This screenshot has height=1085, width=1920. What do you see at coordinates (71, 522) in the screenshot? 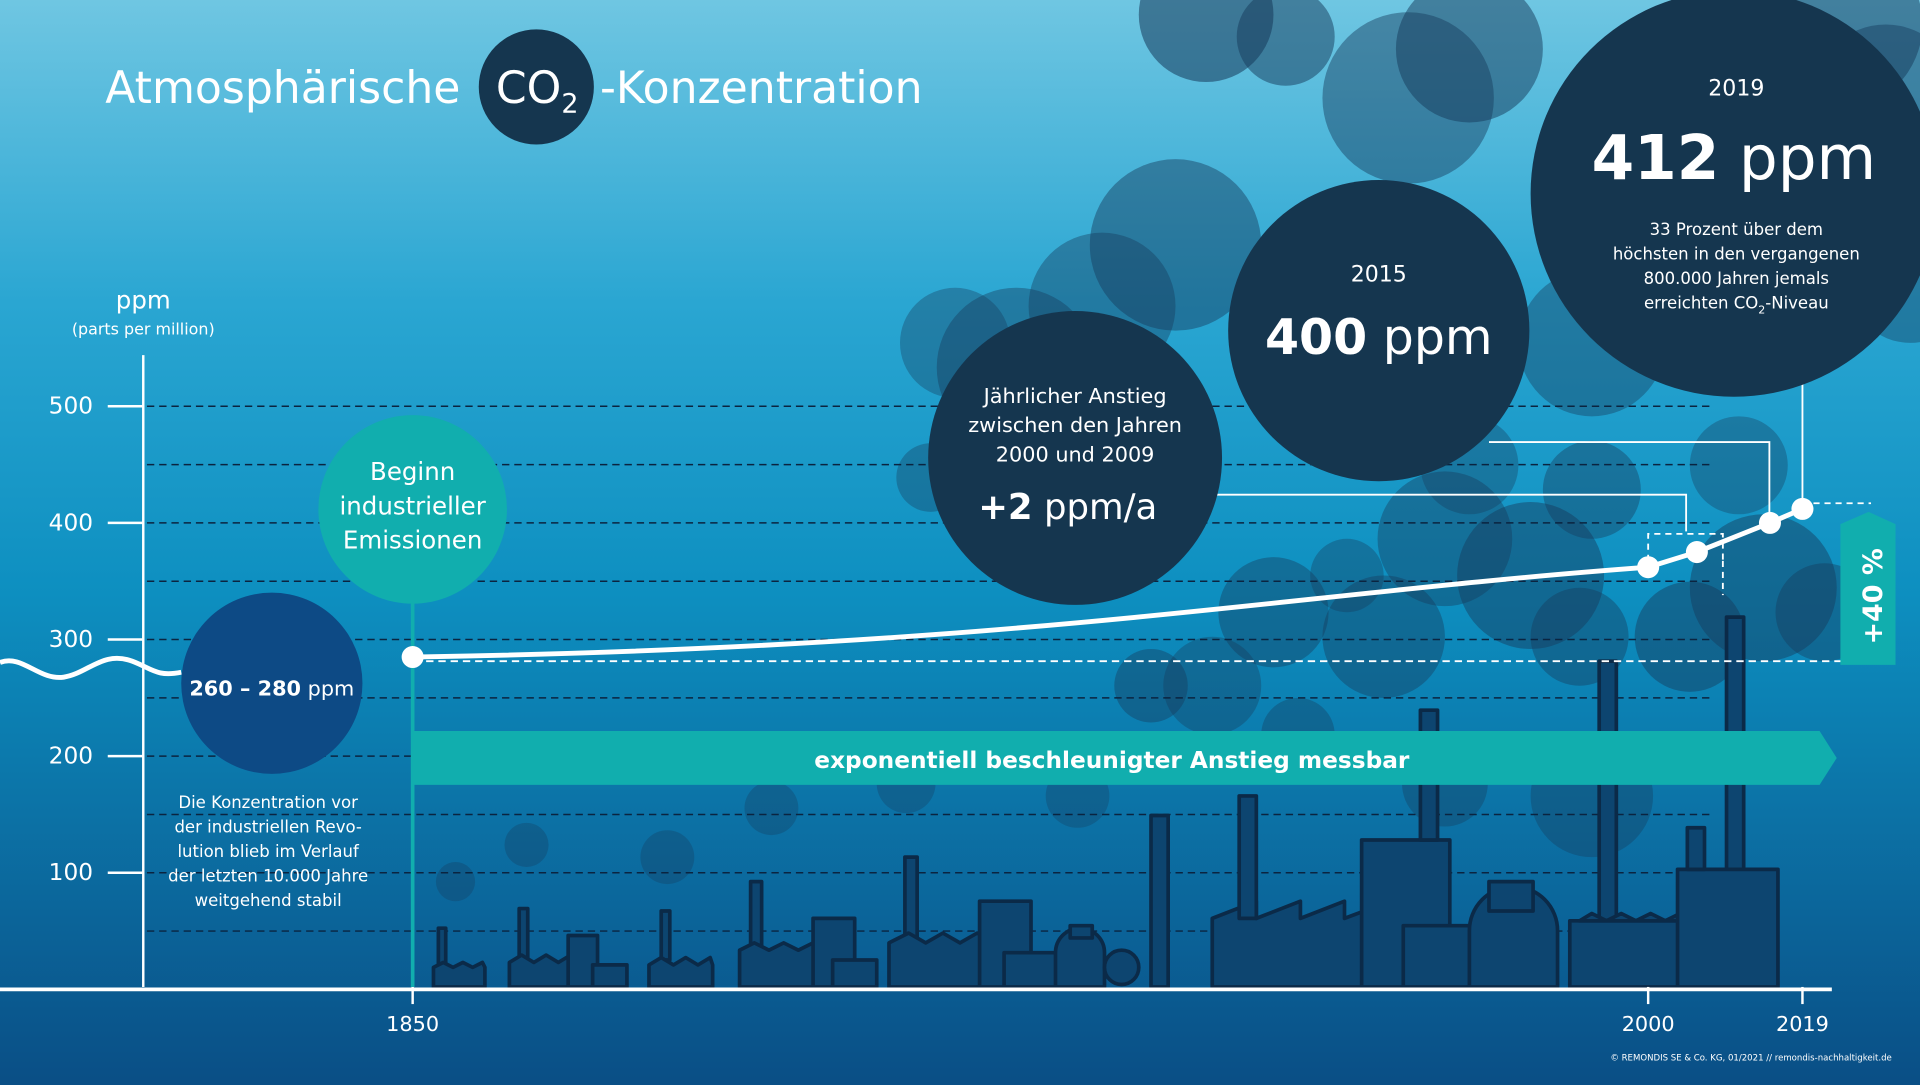
I see `y-tick-label: 400` at bounding box center [71, 522].